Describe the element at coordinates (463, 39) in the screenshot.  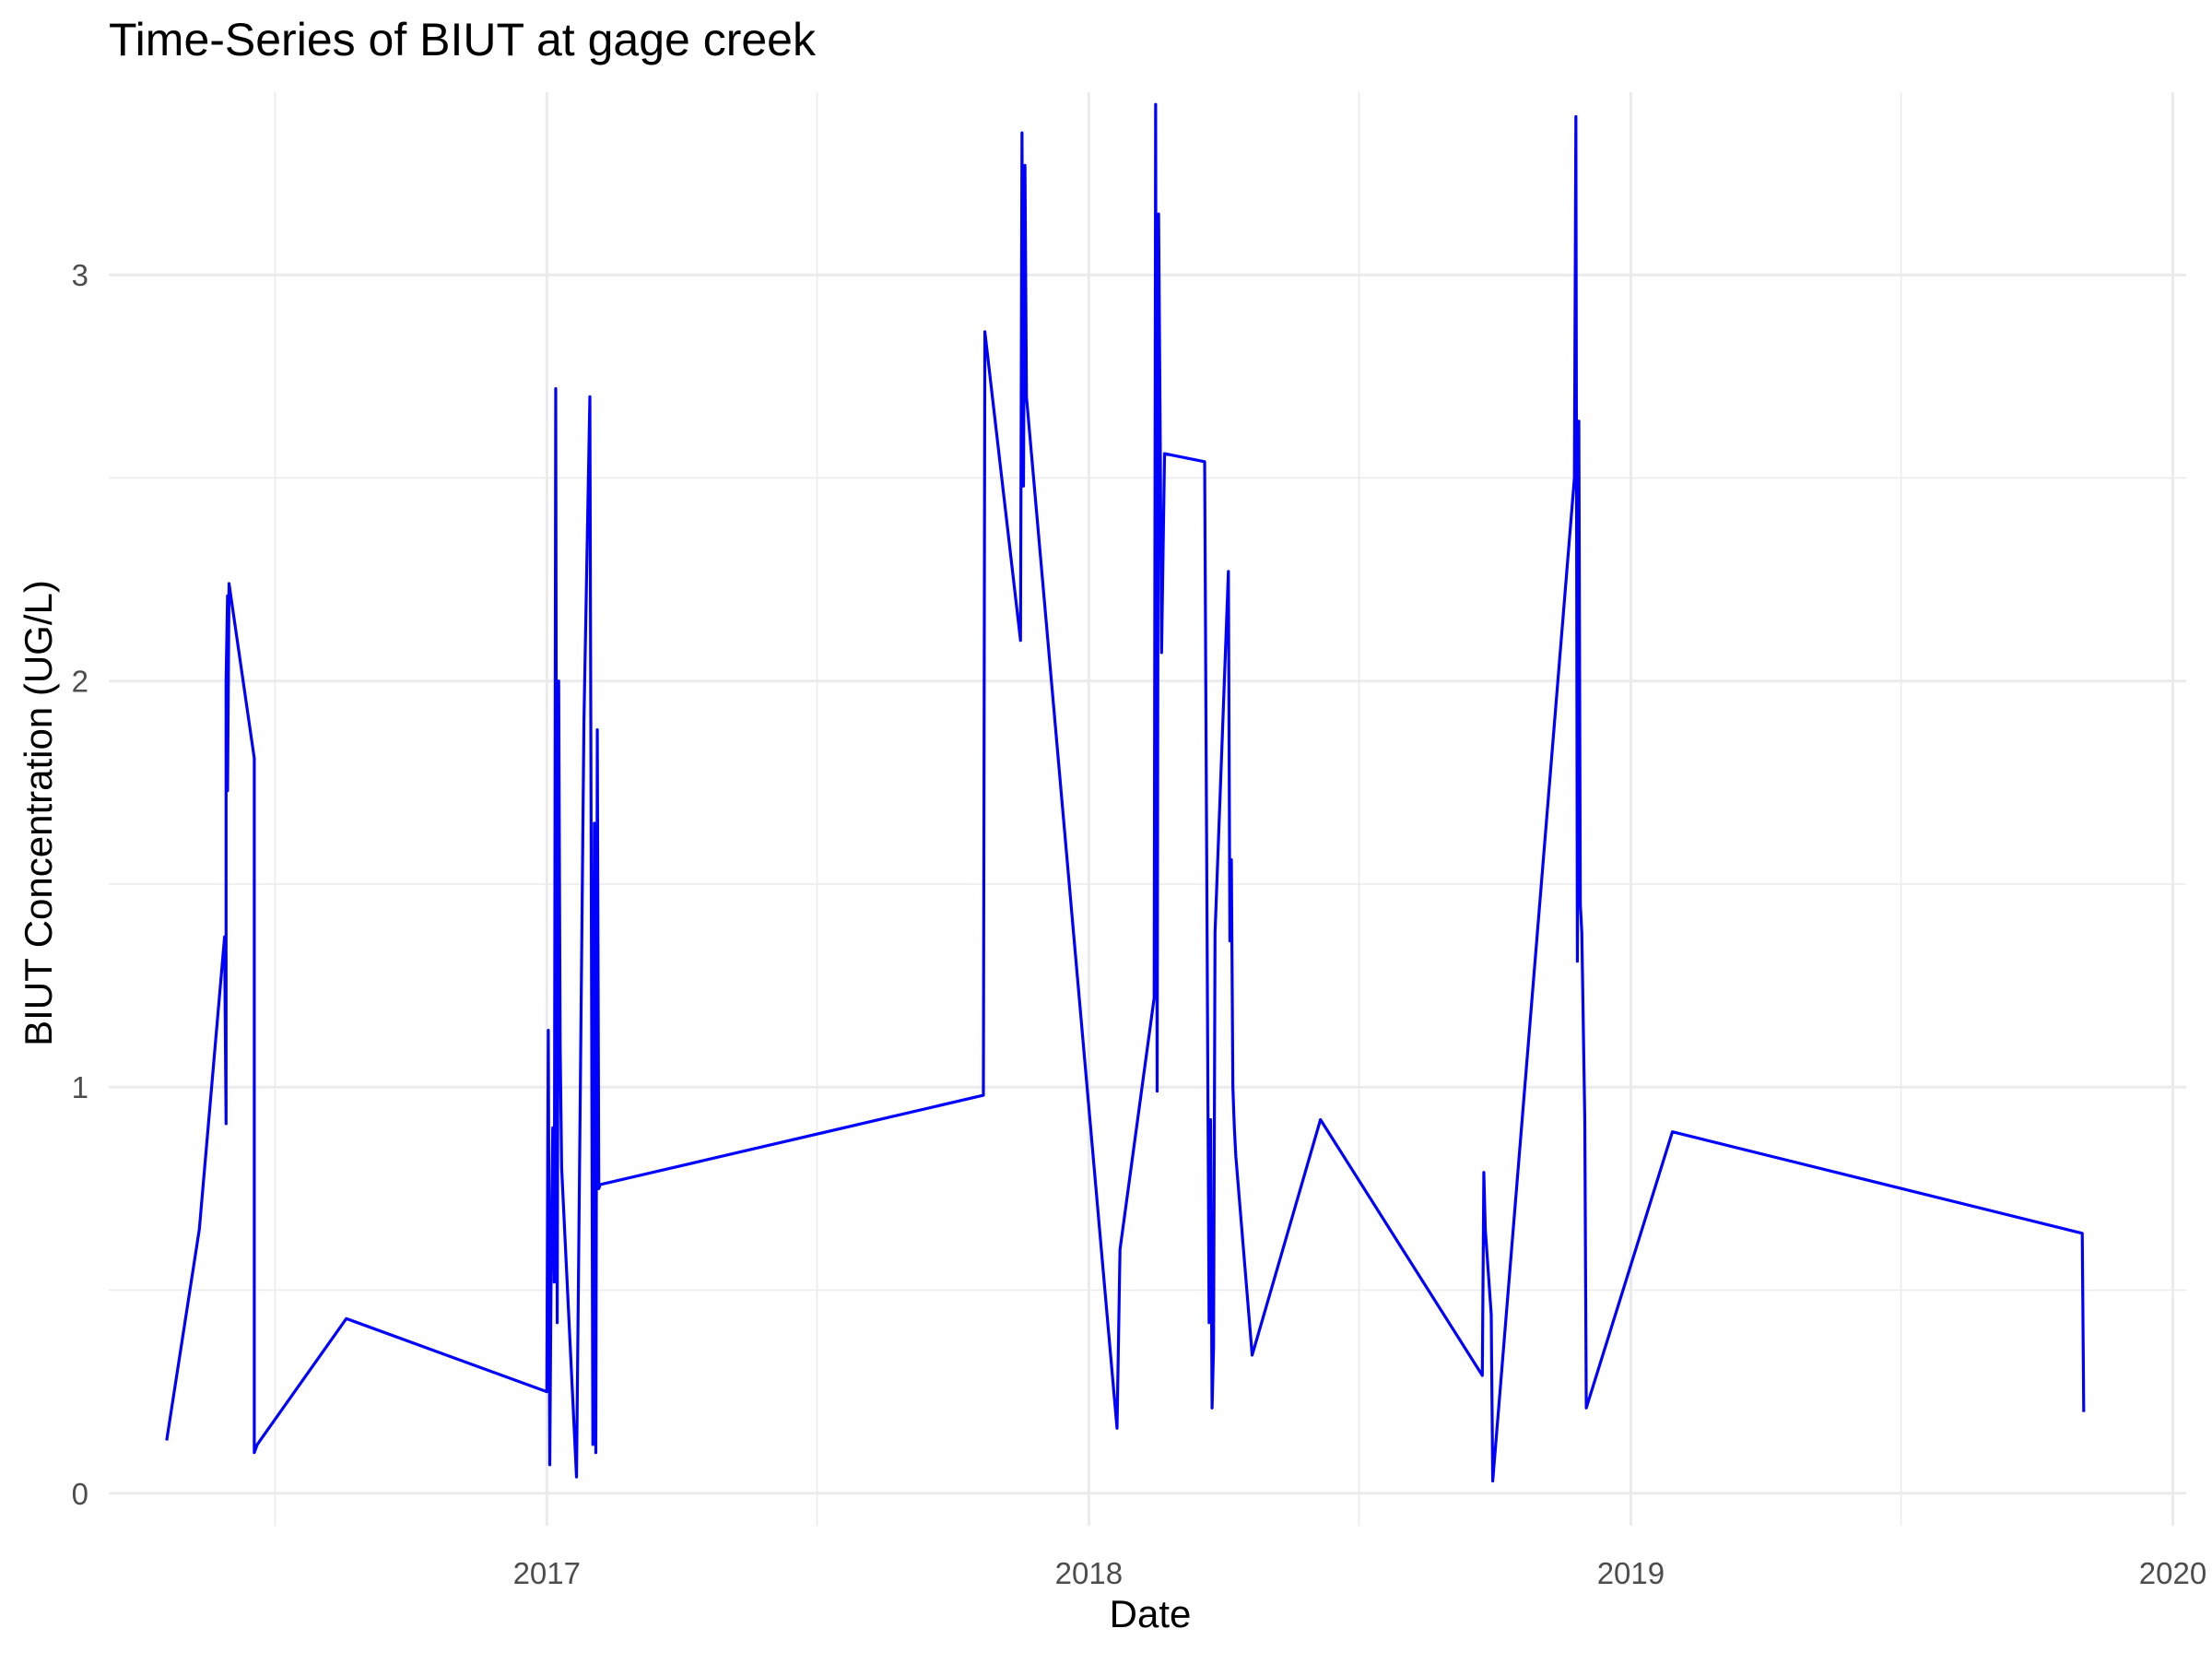
I see `chart-title: Time-Series of BIUT at gage creek` at that location.